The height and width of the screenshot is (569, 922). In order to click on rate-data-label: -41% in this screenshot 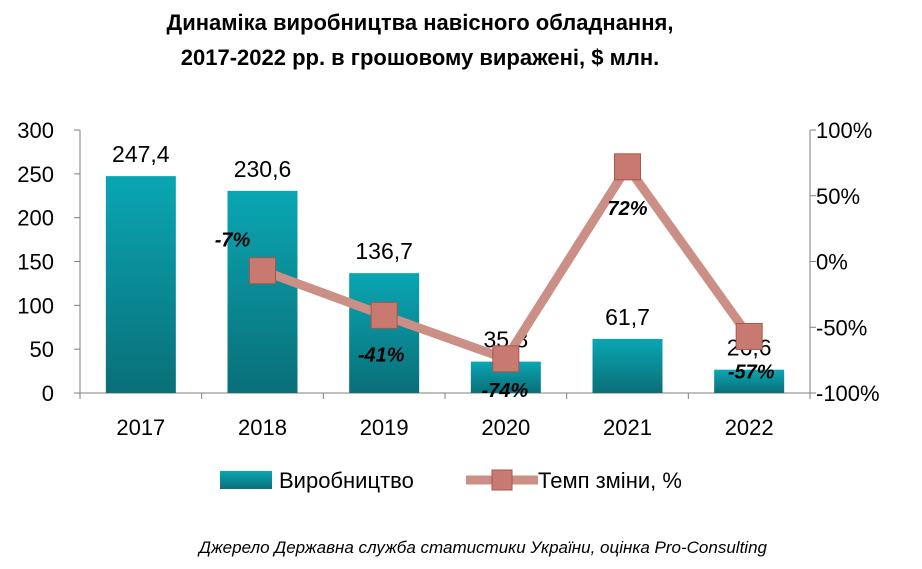, I will do `click(381, 355)`.